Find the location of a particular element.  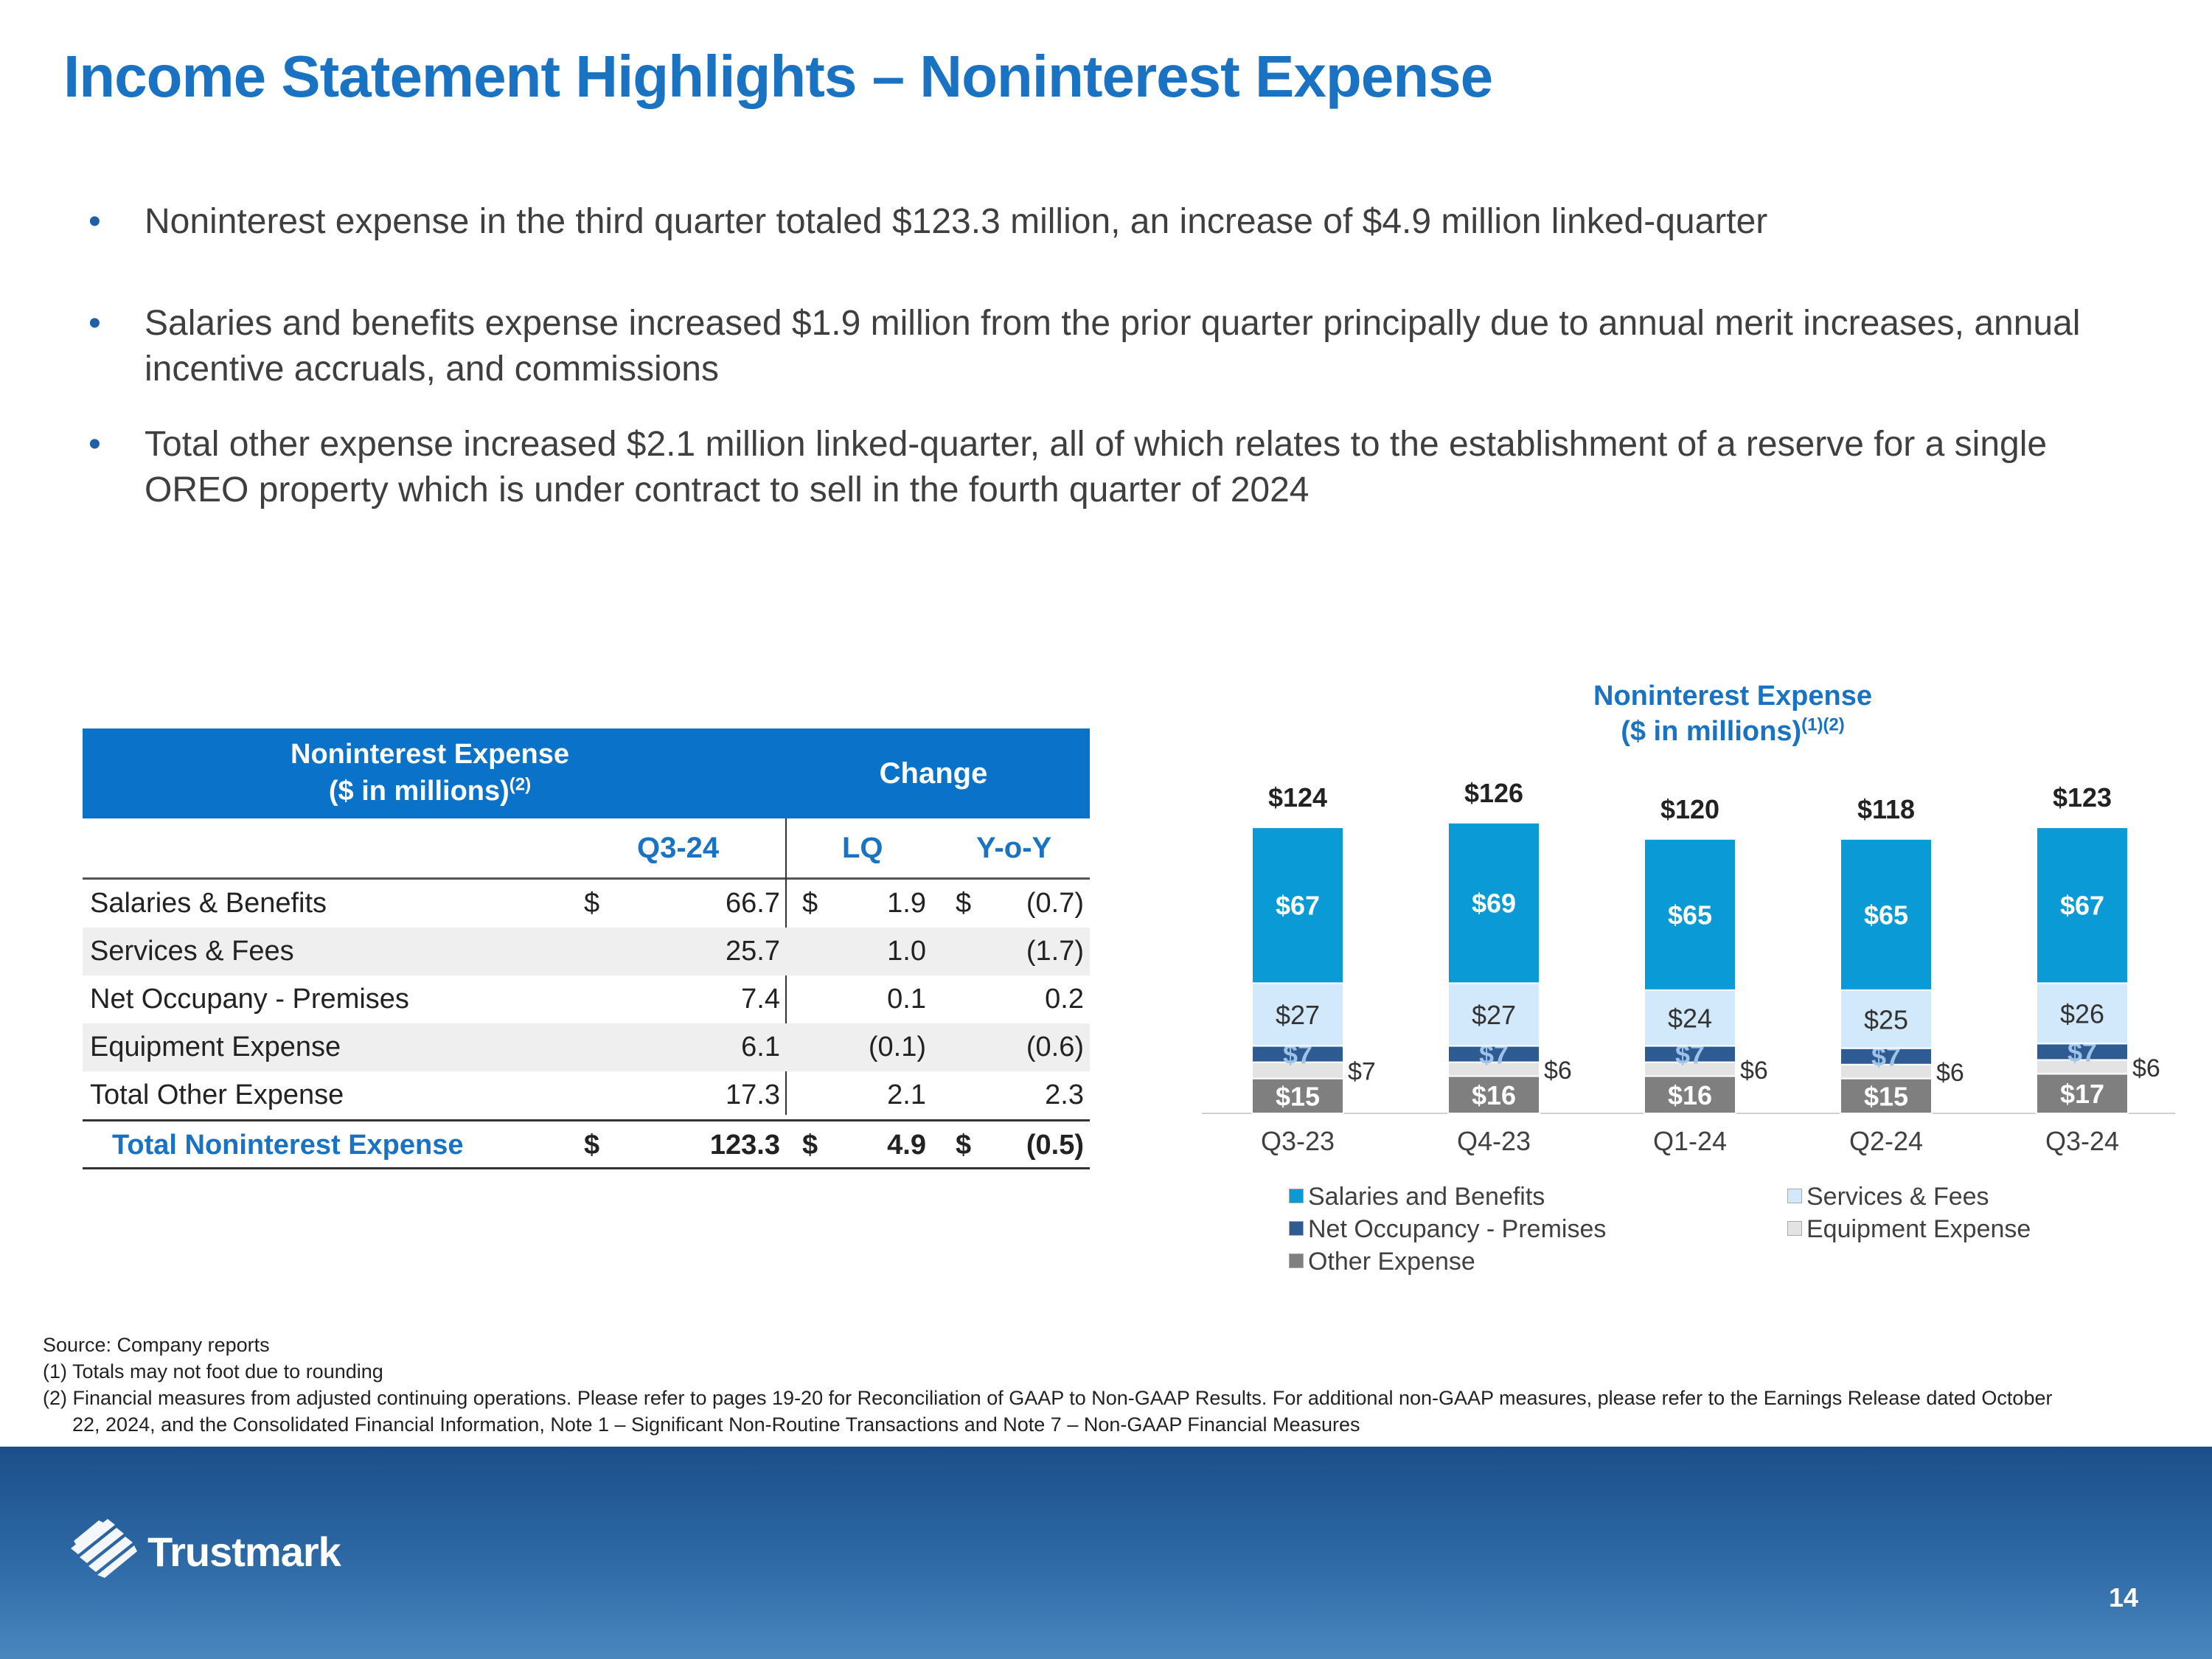

brand-name: Trustmark is located at coordinates (244, 1551).